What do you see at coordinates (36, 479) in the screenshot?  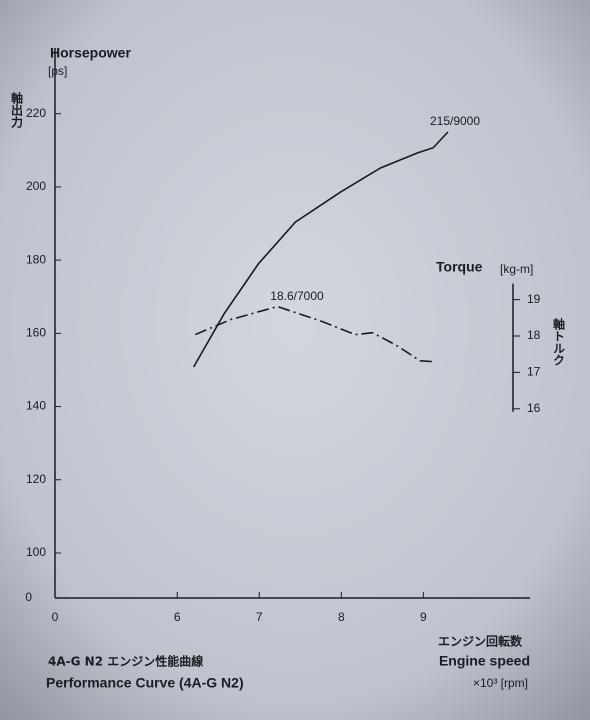 I see `y-tick-label: 120` at bounding box center [36, 479].